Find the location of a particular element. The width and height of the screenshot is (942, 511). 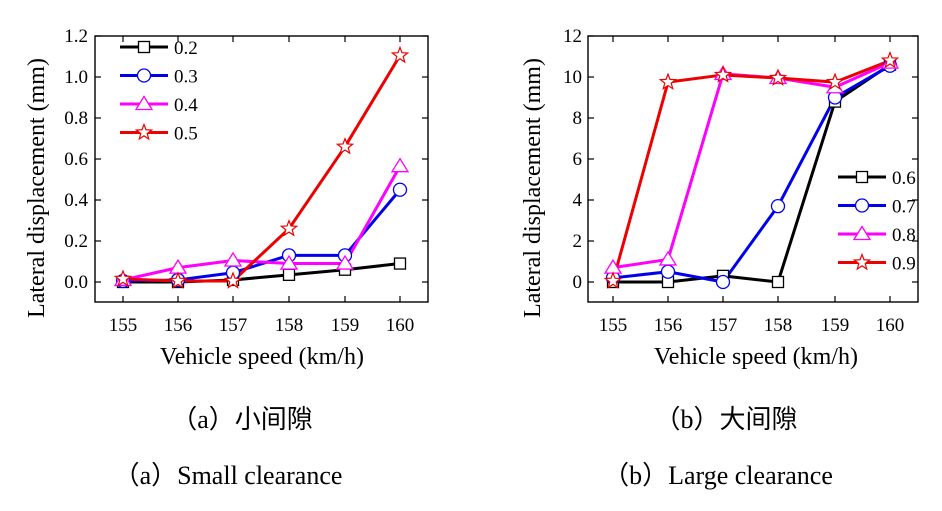

y-tick-label: 1.0 is located at coordinates (76, 77).